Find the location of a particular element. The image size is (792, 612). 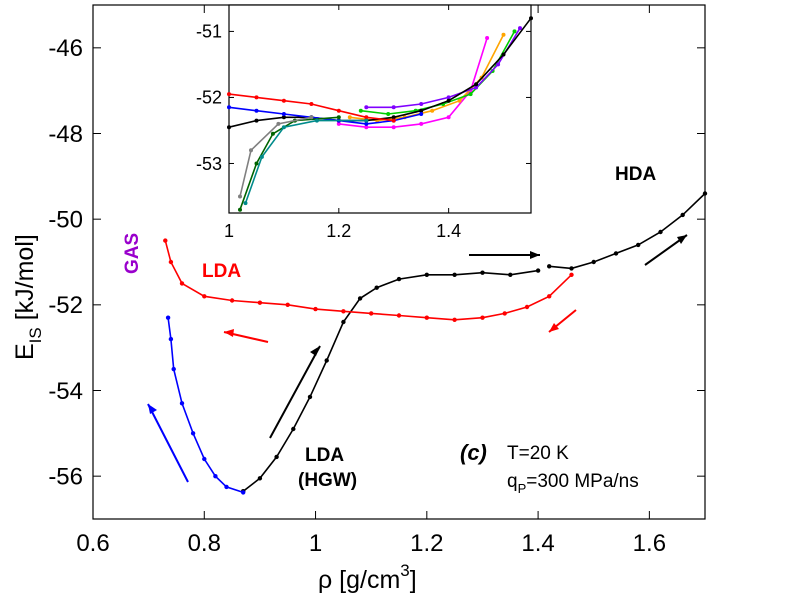

arrowhead-gas is located at coordinates (152, 409).